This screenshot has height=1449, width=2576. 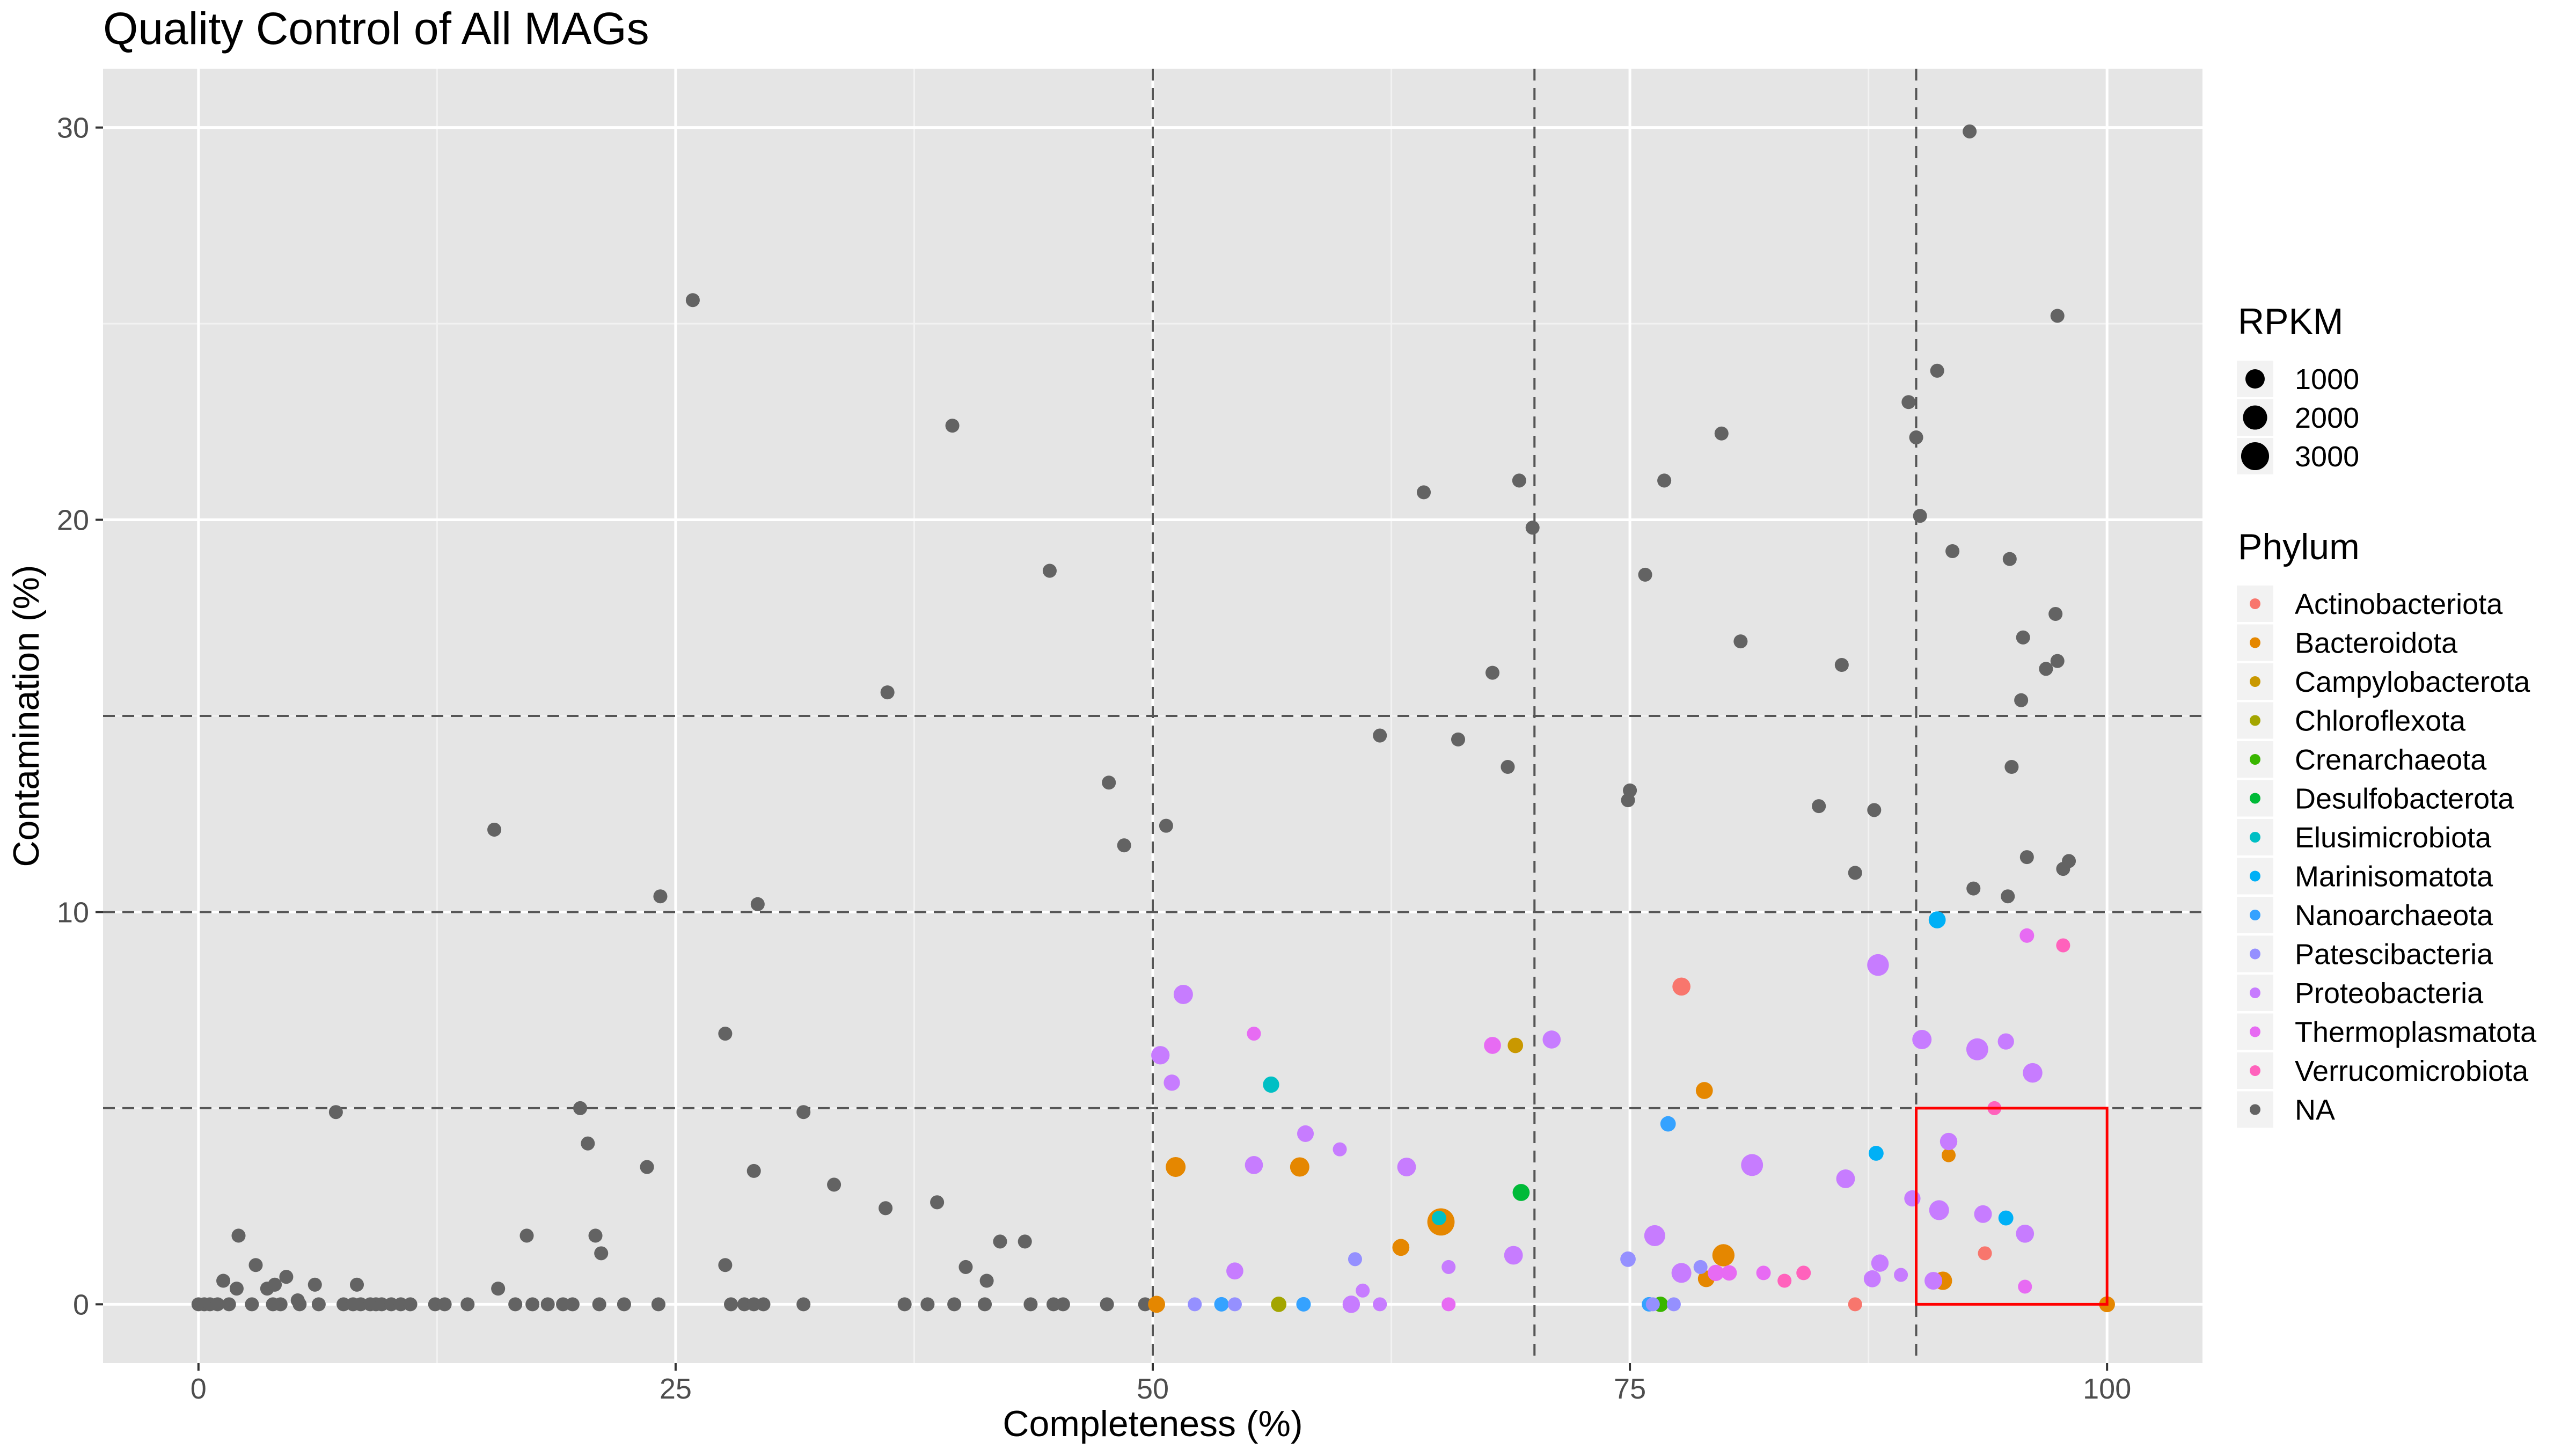 What do you see at coordinates (2290, 321) in the screenshot?
I see `size-legend-title: RPKM` at bounding box center [2290, 321].